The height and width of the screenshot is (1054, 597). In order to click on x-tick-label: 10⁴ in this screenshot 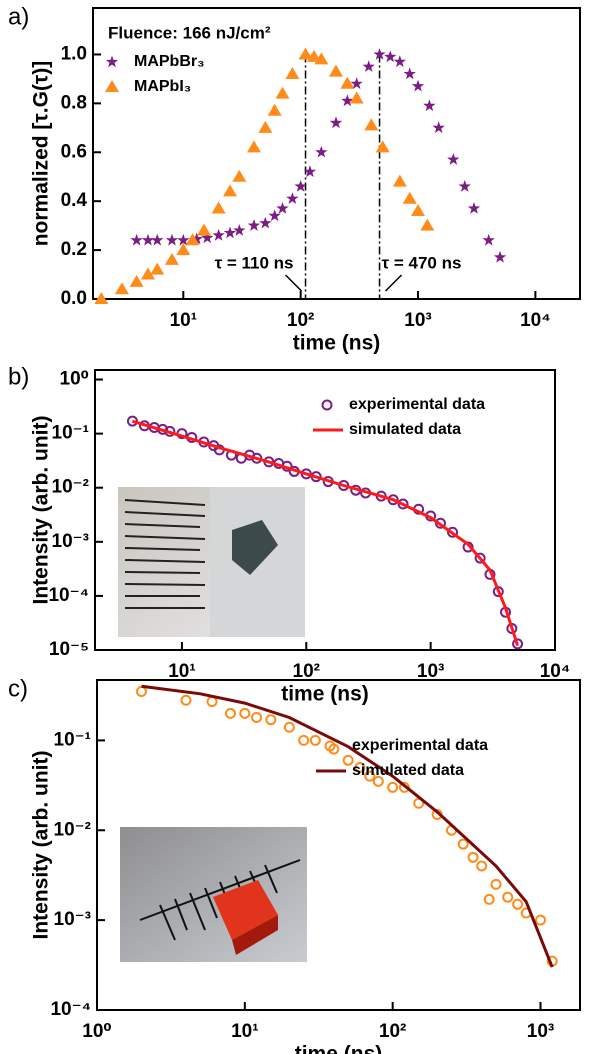, I will do `click(555, 671)`.